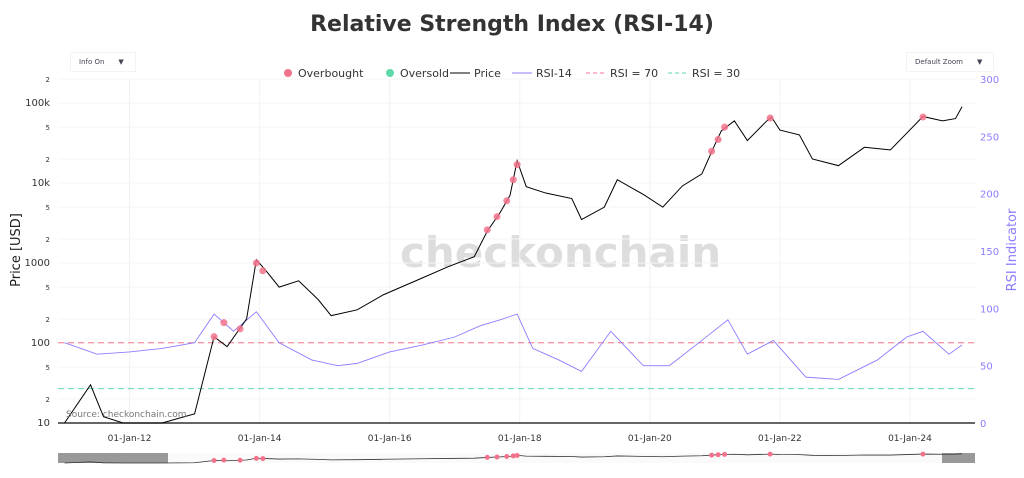 Image resolution: width=1024 pixels, height=478 pixels. Describe the element at coordinates (37, 103) in the screenshot. I see `y-tick-label: 100k` at that location.